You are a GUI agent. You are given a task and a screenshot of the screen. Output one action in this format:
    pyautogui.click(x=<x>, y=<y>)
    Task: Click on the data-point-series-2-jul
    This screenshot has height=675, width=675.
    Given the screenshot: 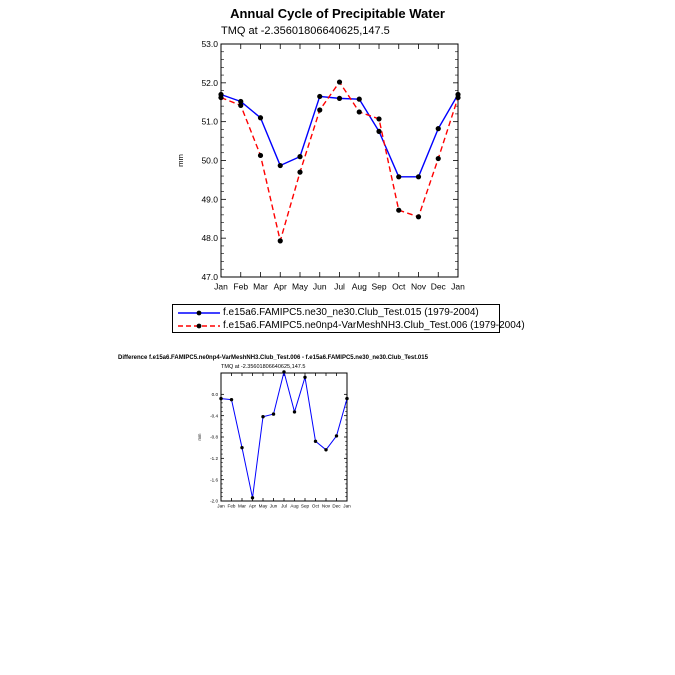 What is the action you would take?
    pyautogui.click(x=339, y=82)
    